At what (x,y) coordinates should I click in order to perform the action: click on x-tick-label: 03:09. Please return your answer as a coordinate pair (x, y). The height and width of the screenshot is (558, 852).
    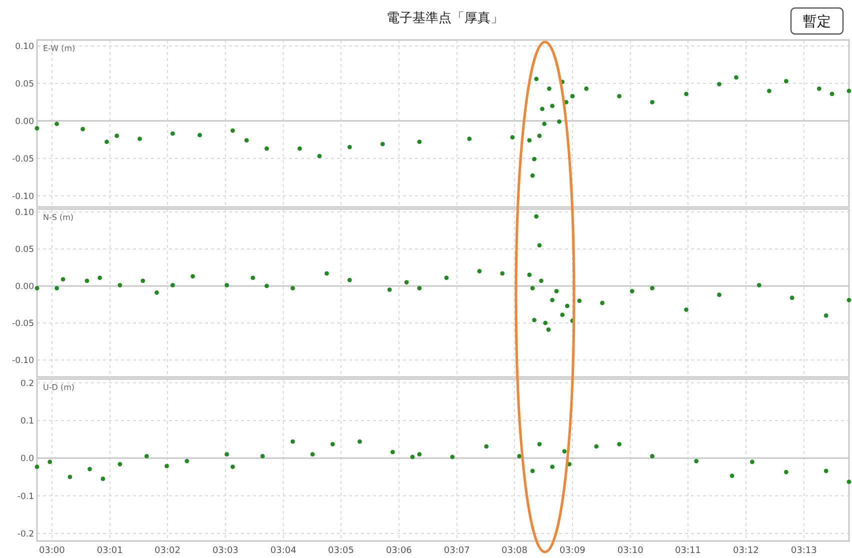
    Looking at the image, I should click on (572, 551).